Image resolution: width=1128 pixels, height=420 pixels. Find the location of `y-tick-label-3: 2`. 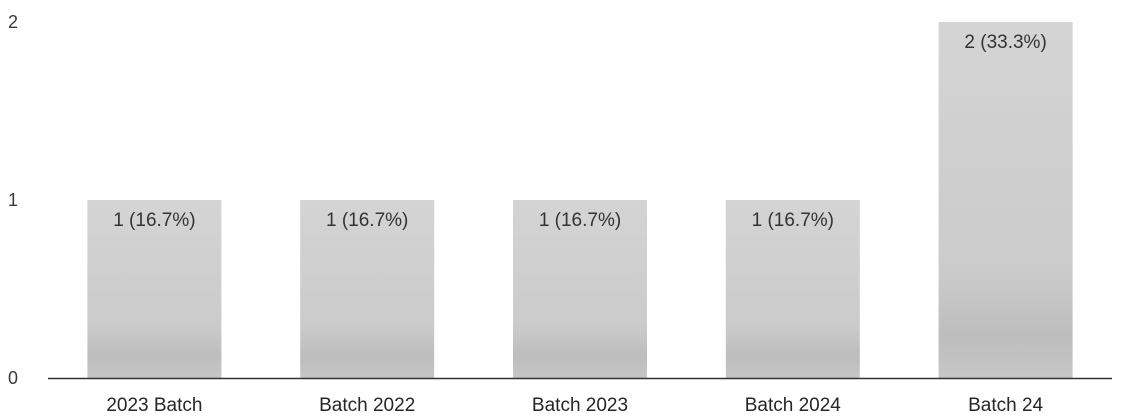

y-tick-label-3: 2 is located at coordinates (13, 22).